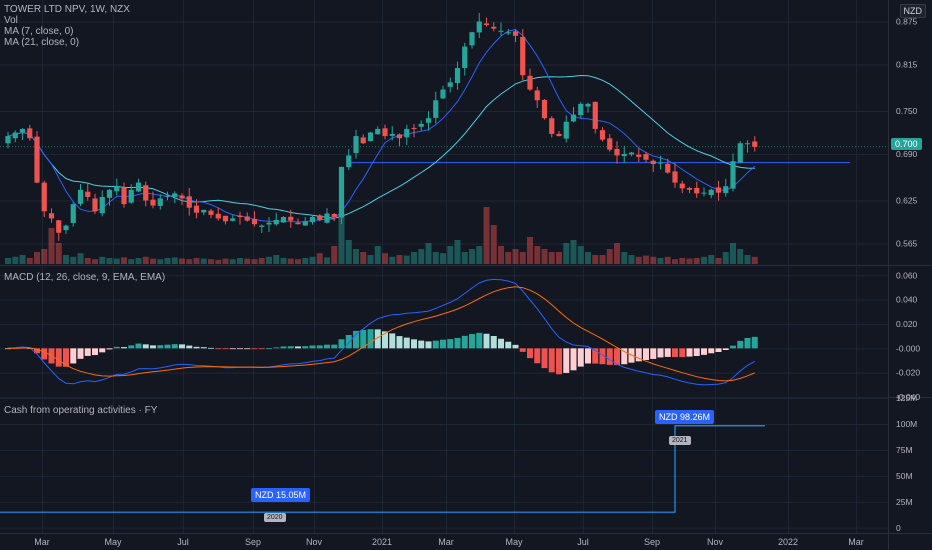 The image size is (932, 550). I want to click on cash-title: Cash from operating activities · FY, so click(81, 410).